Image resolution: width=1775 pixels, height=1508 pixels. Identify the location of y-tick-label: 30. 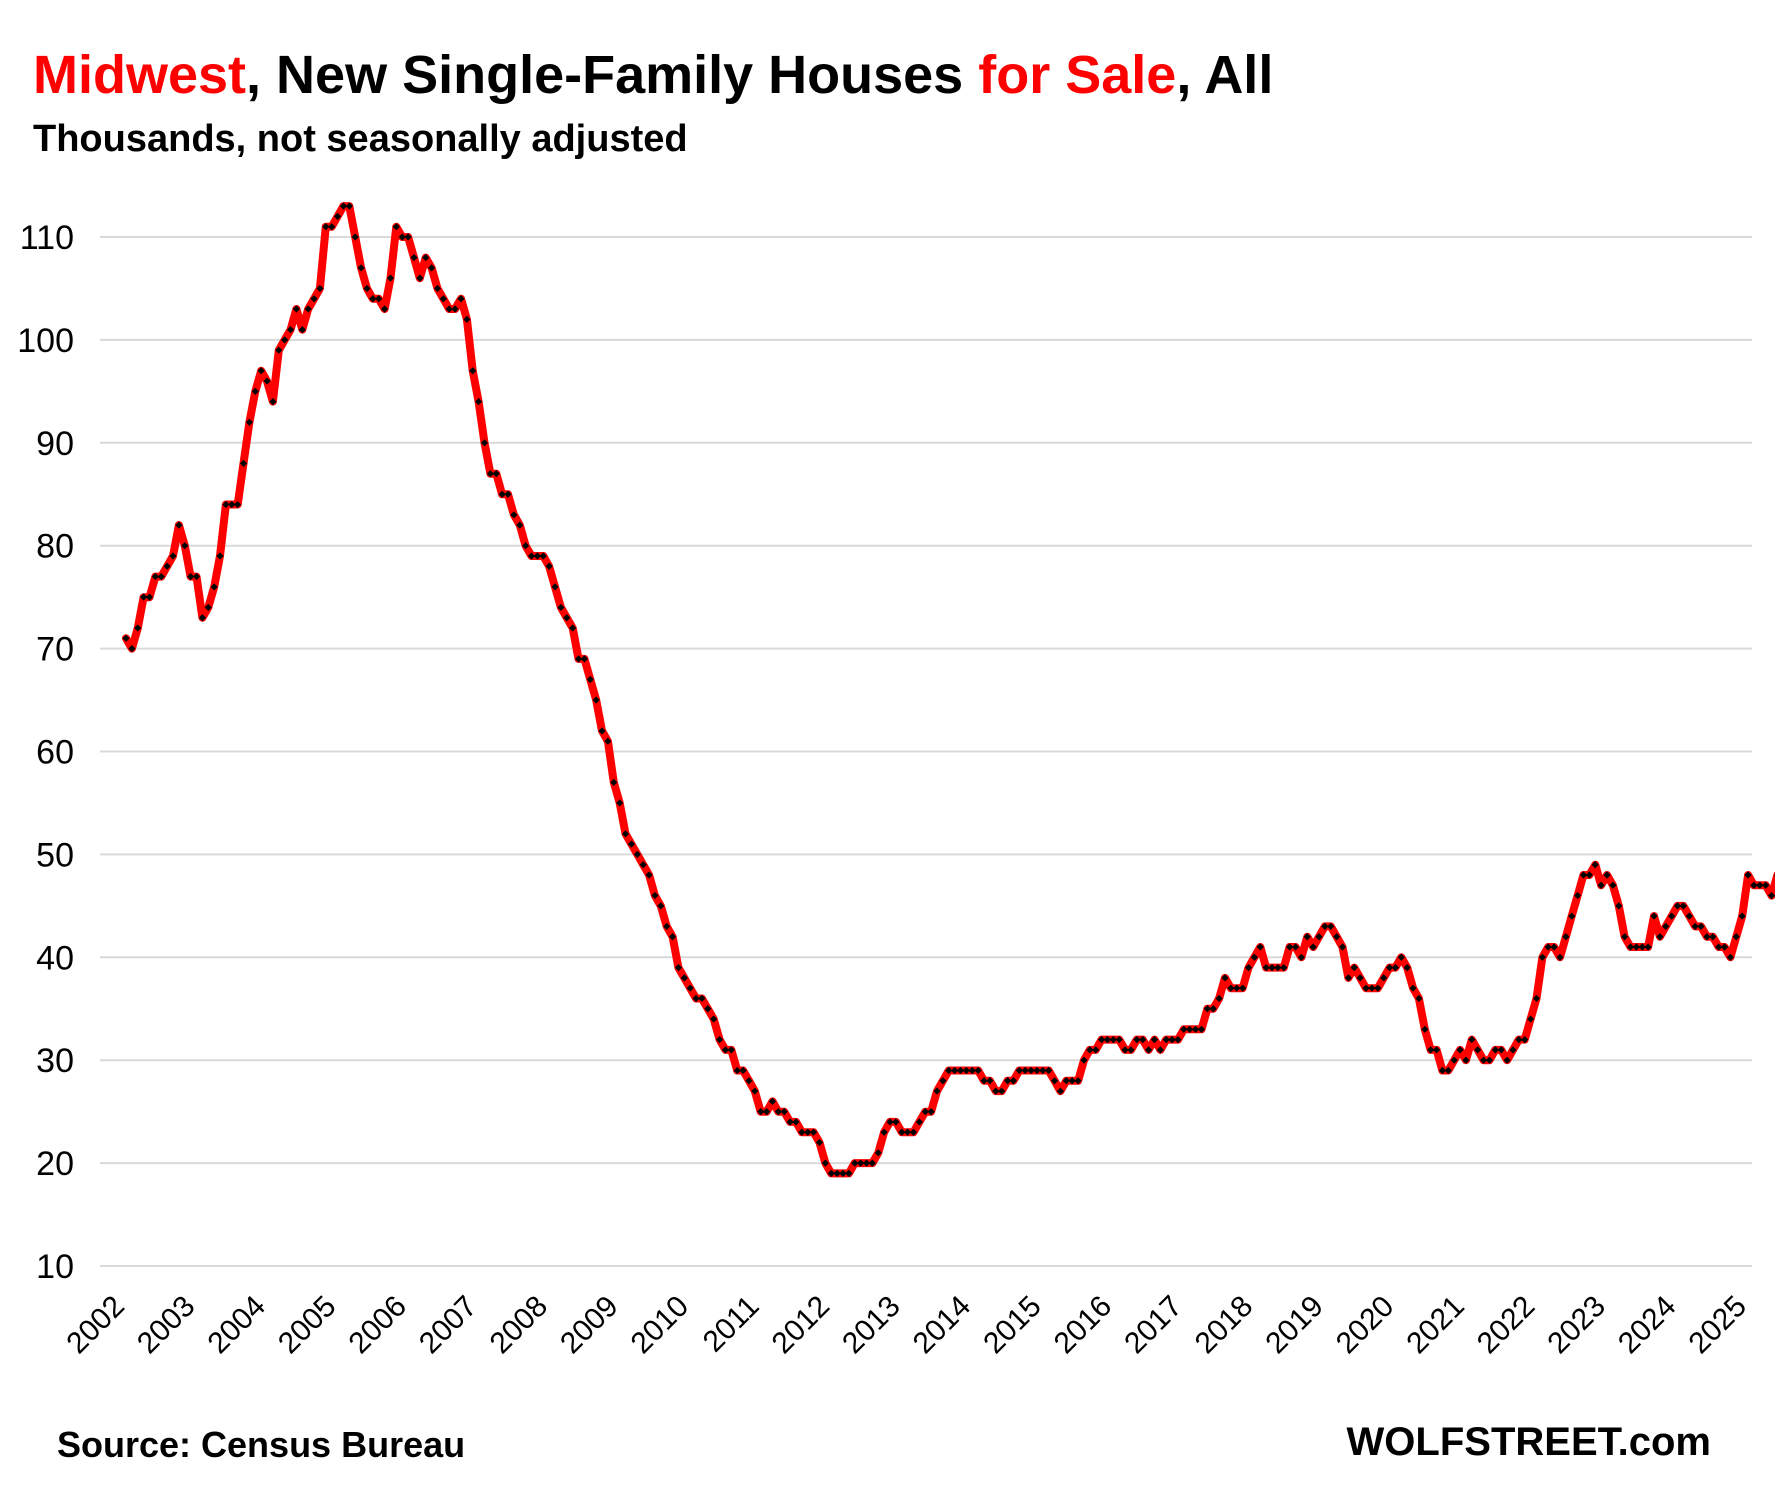
(55, 1061).